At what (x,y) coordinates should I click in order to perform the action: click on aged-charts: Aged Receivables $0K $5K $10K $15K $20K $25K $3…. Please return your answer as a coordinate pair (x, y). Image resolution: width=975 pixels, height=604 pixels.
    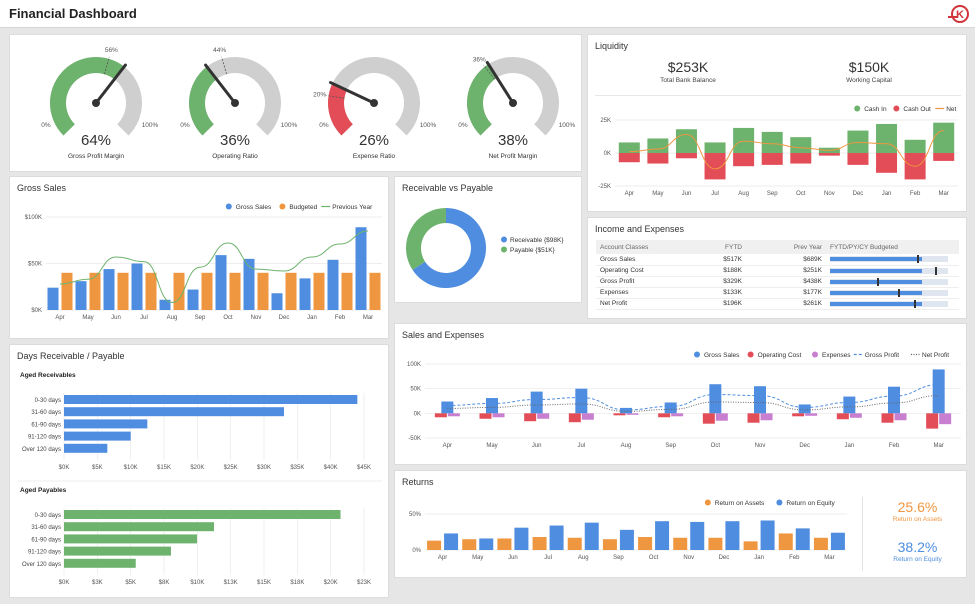
    Looking at the image, I should click on (200, 479).